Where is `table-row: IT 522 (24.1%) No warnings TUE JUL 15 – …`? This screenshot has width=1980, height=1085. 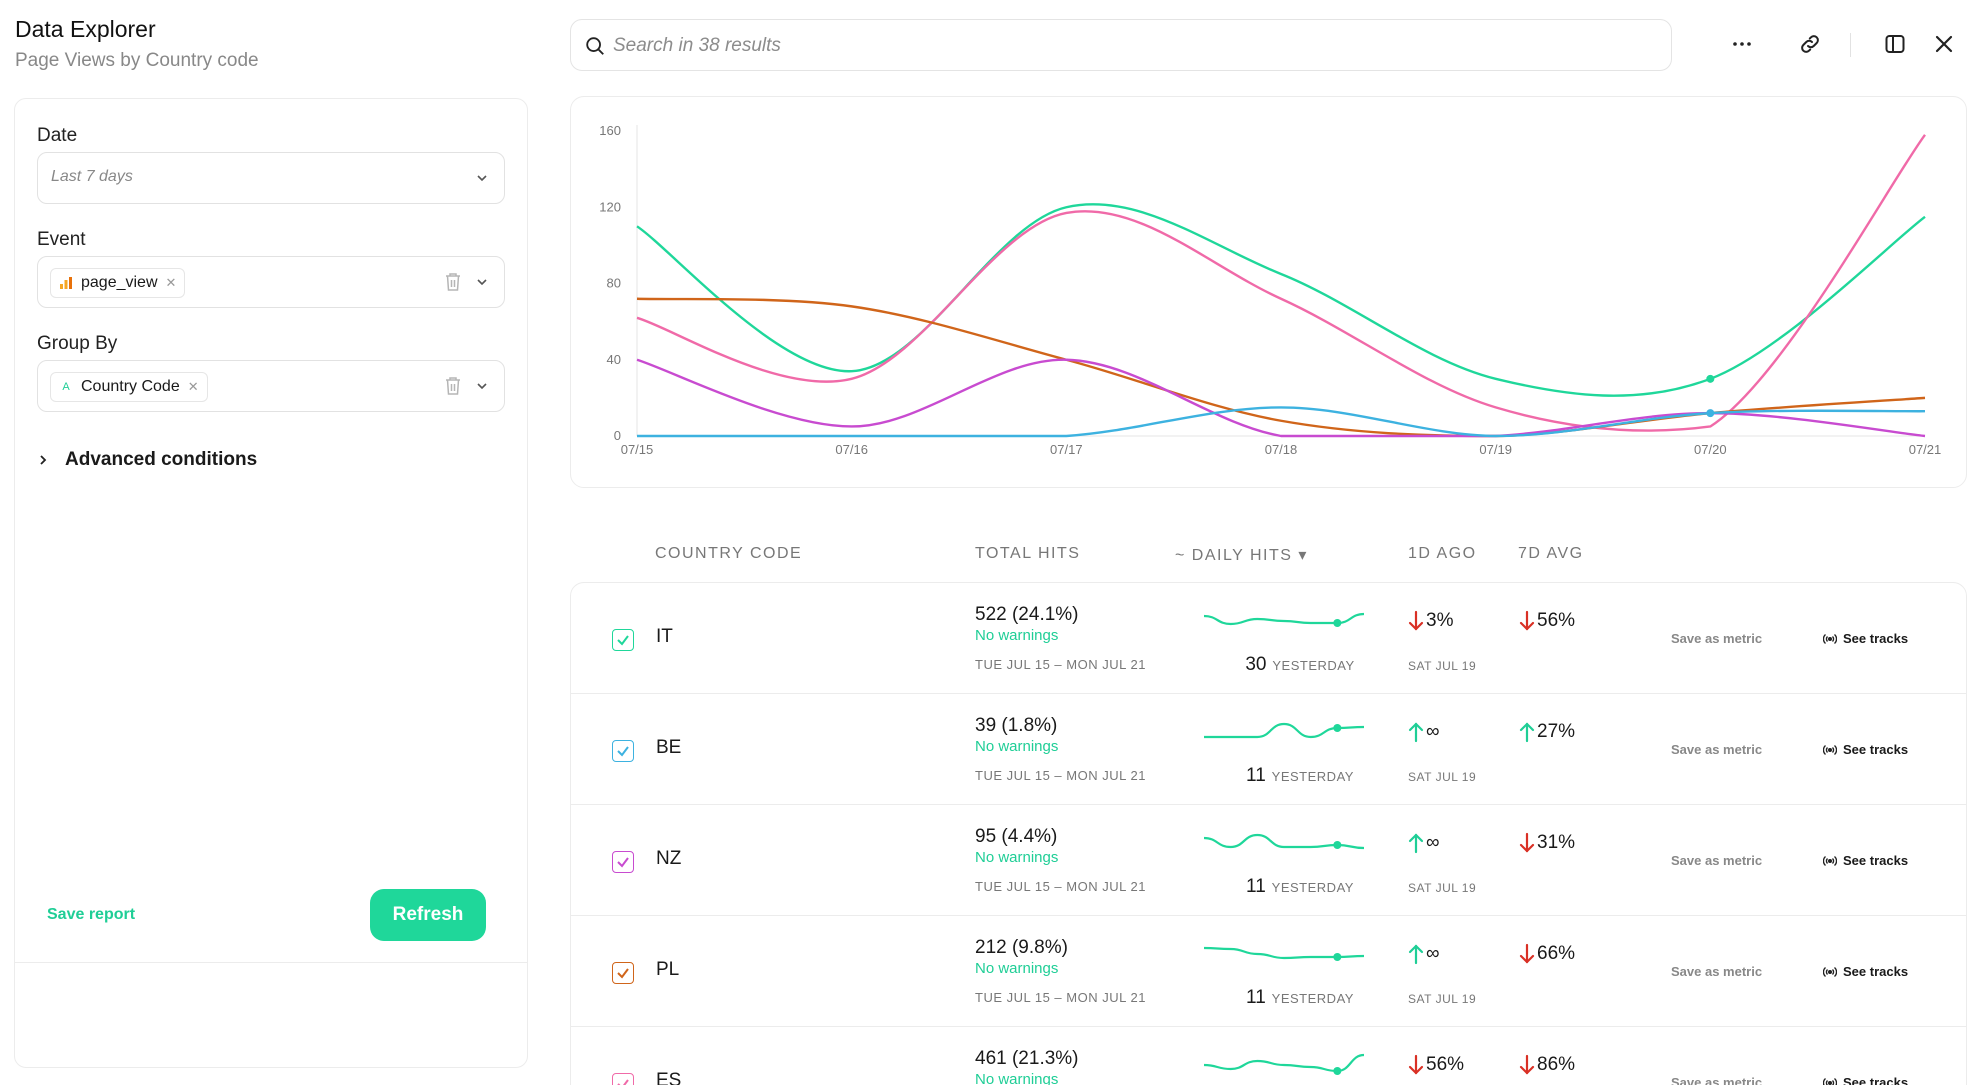
table-row: IT 522 (24.1%) No warnings TUE JUL 15 – … is located at coordinates (1268, 638).